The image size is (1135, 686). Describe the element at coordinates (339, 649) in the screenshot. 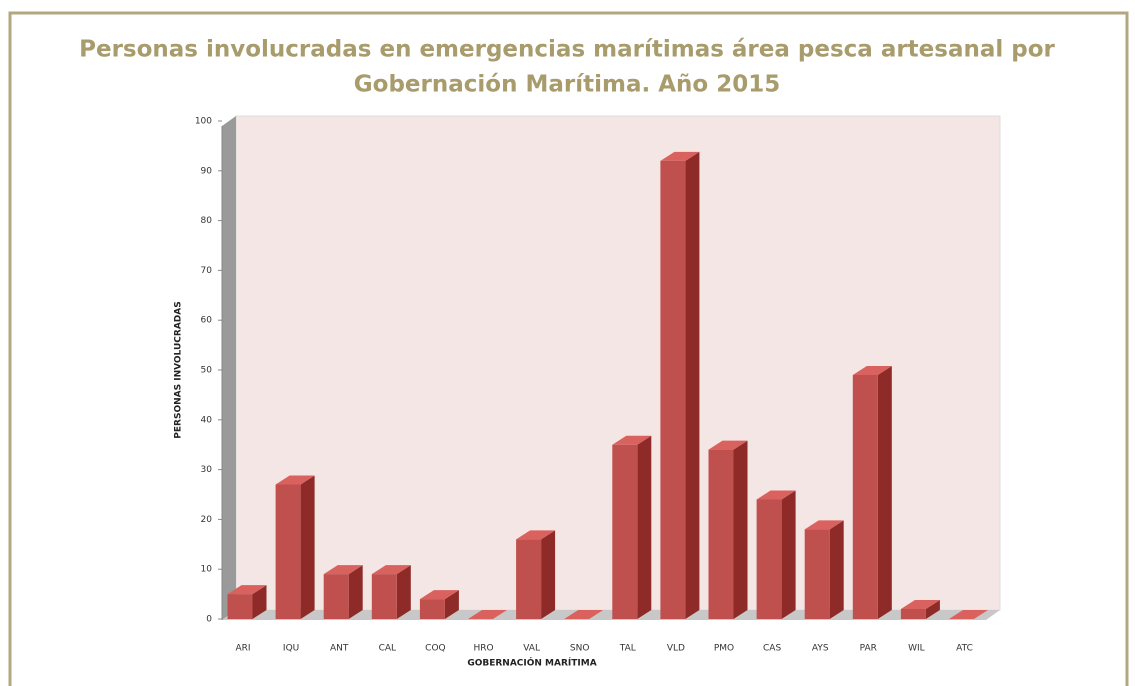

I see `x-tick-label: ANT` at that location.